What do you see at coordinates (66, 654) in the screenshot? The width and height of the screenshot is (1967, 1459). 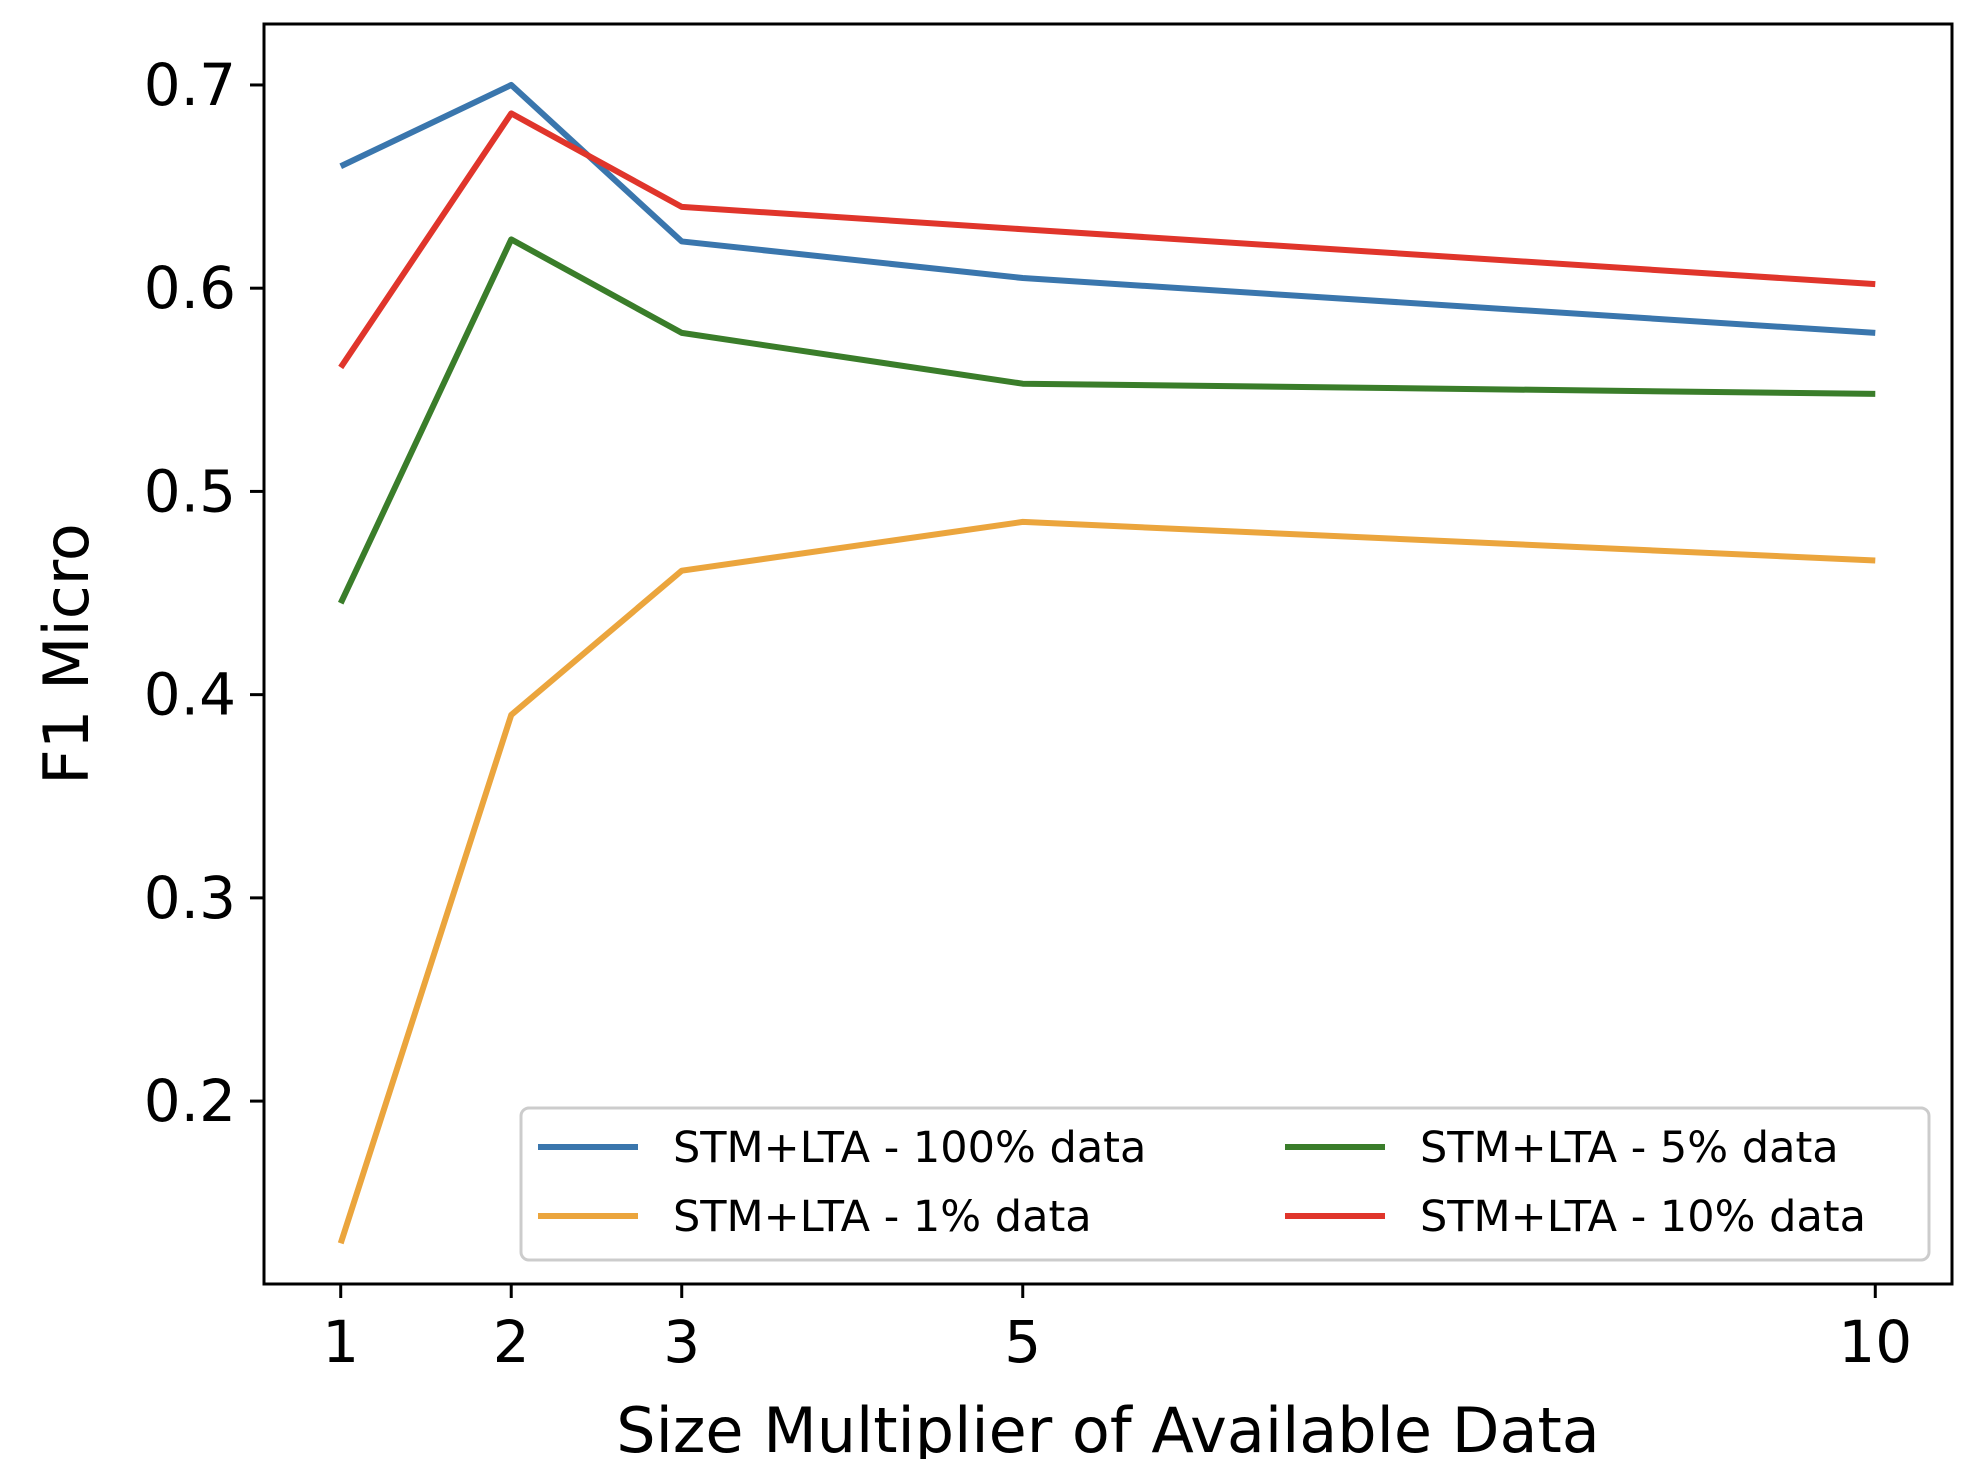 I see `y-axis-label: F1 Micro` at bounding box center [66, 654].